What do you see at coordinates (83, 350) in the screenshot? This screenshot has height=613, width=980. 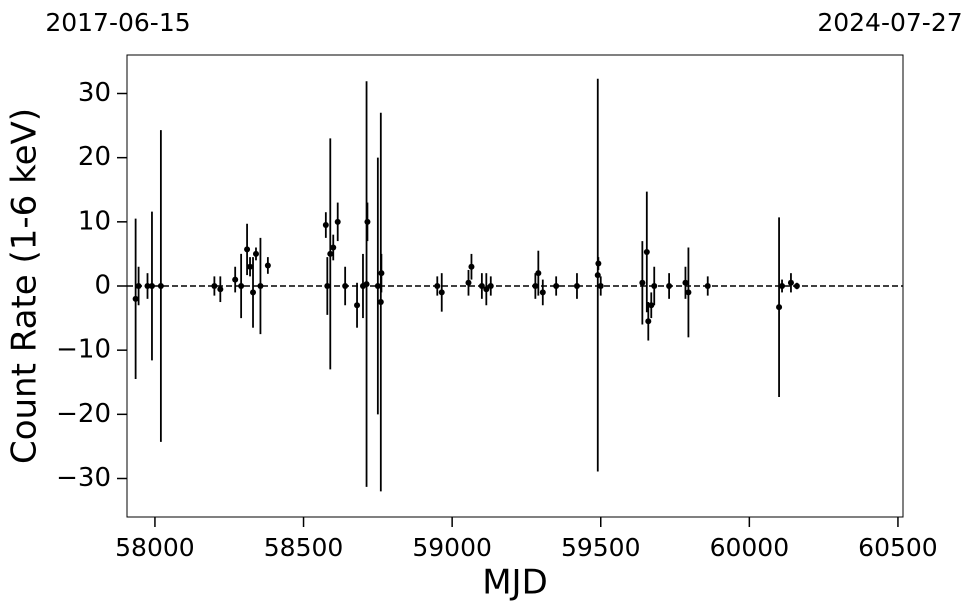 I see `y-tick-label: −10` at bounding box center [83, 350].